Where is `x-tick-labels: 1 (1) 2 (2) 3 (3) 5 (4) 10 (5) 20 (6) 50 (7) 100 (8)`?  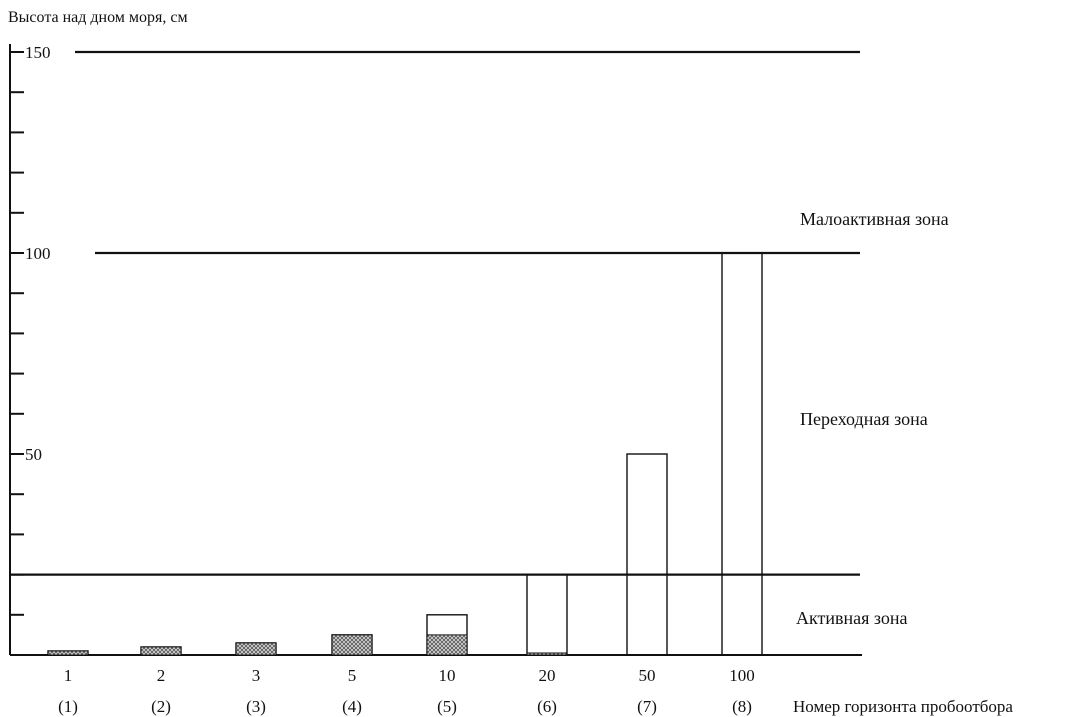
x-tick-labels: 1 (1) 2 (2) 3 (3) 5 (4) 10 (5) 20 (6) 50 (7) 100 (8) is located at coordinates (406, 691).